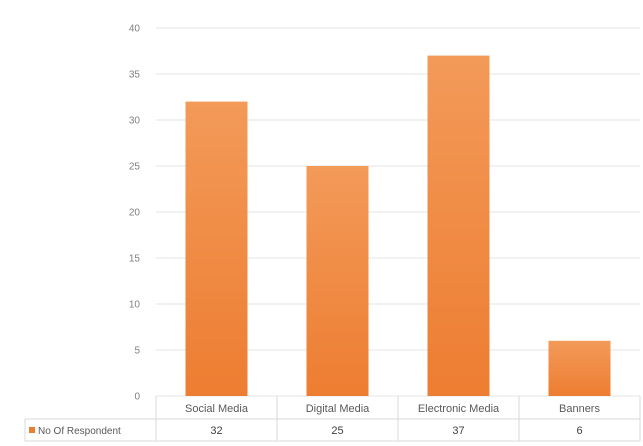  What do you see at coordinates (137, 351) in the screenshot?
I see `y-tick-label: 5` at bounding box center [137, 351].